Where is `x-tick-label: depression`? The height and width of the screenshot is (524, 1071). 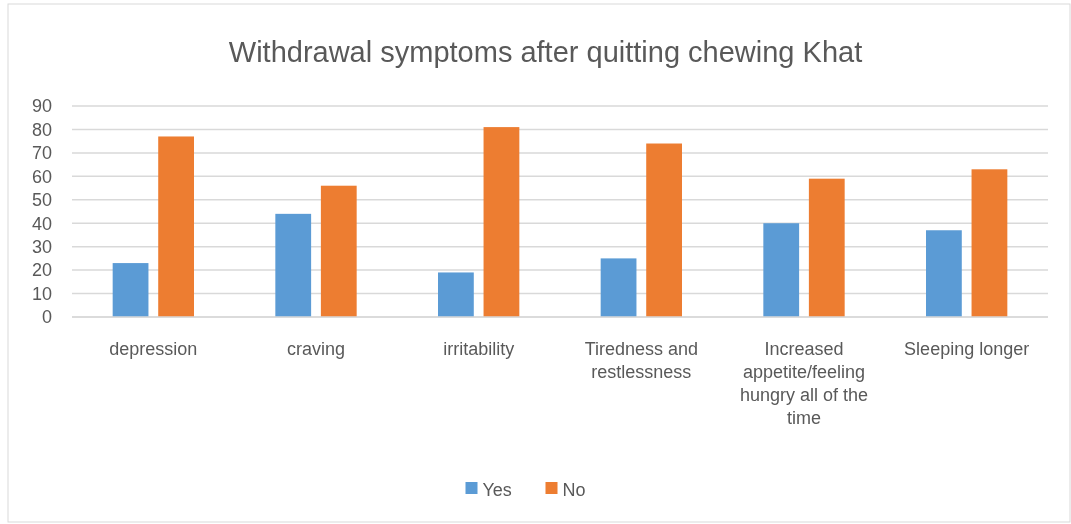 x-tick-label: depression is located at coordinates (153, 349).